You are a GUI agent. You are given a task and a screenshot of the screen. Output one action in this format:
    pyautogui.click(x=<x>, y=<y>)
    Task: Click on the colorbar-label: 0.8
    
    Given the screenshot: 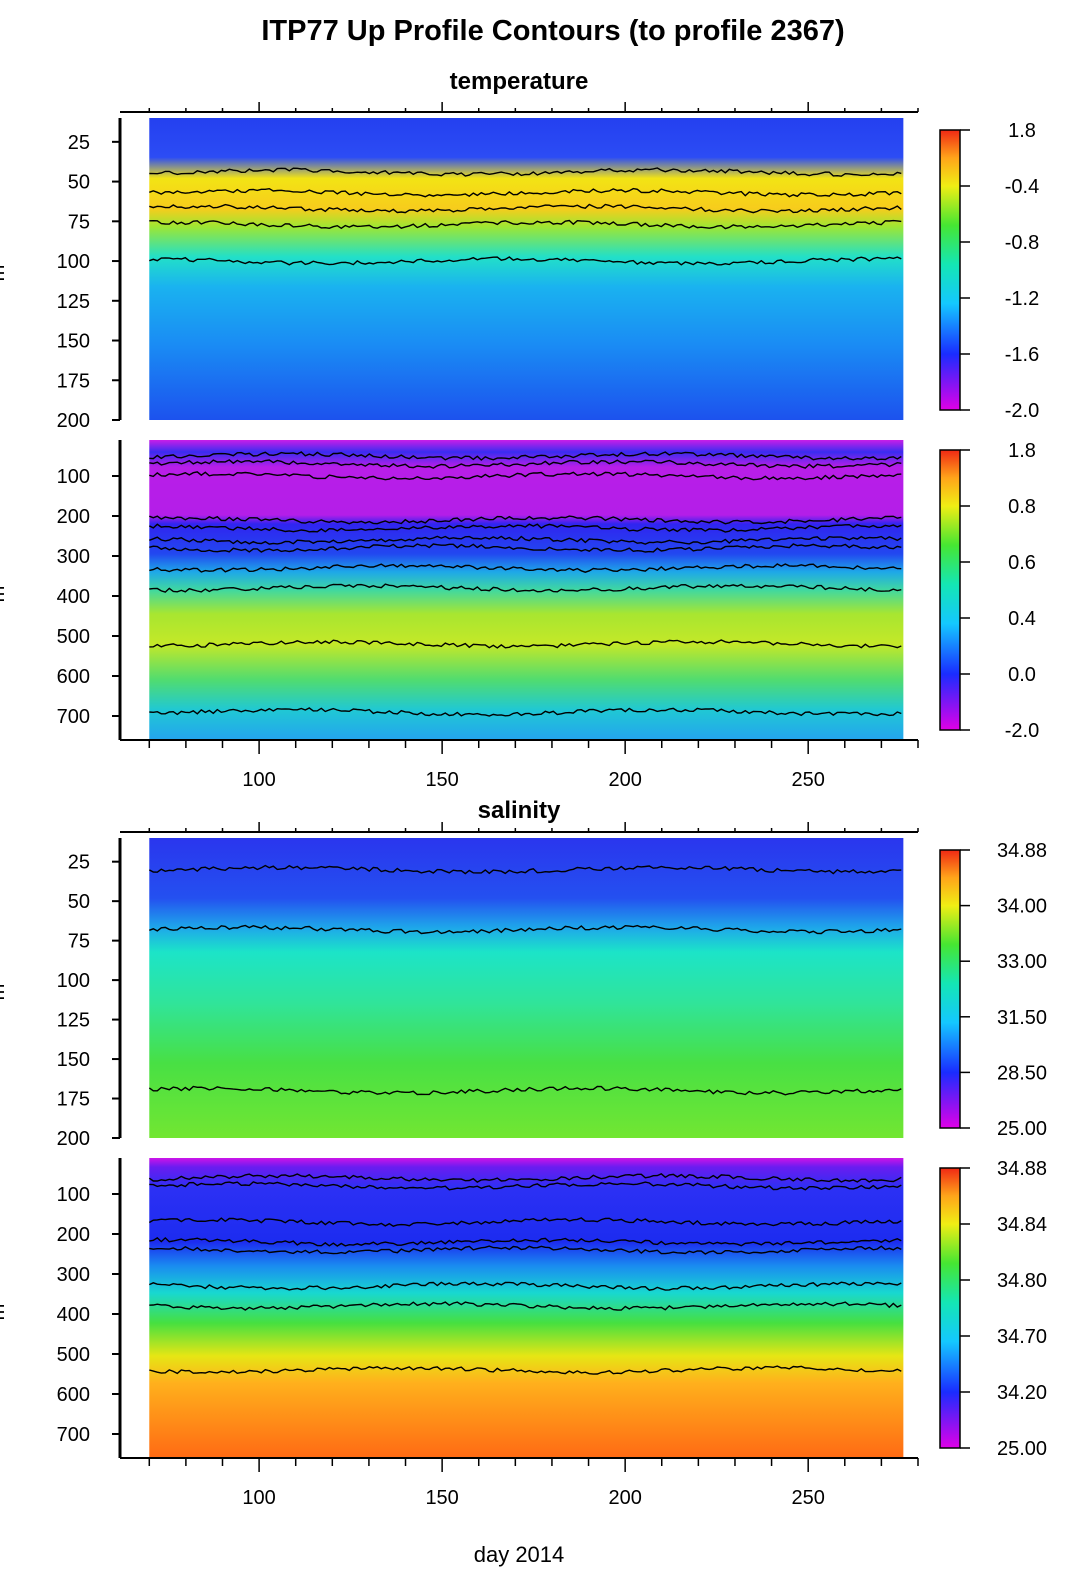 What is the action you would take?
    pyautogui.click(x=1022, y=507)
    